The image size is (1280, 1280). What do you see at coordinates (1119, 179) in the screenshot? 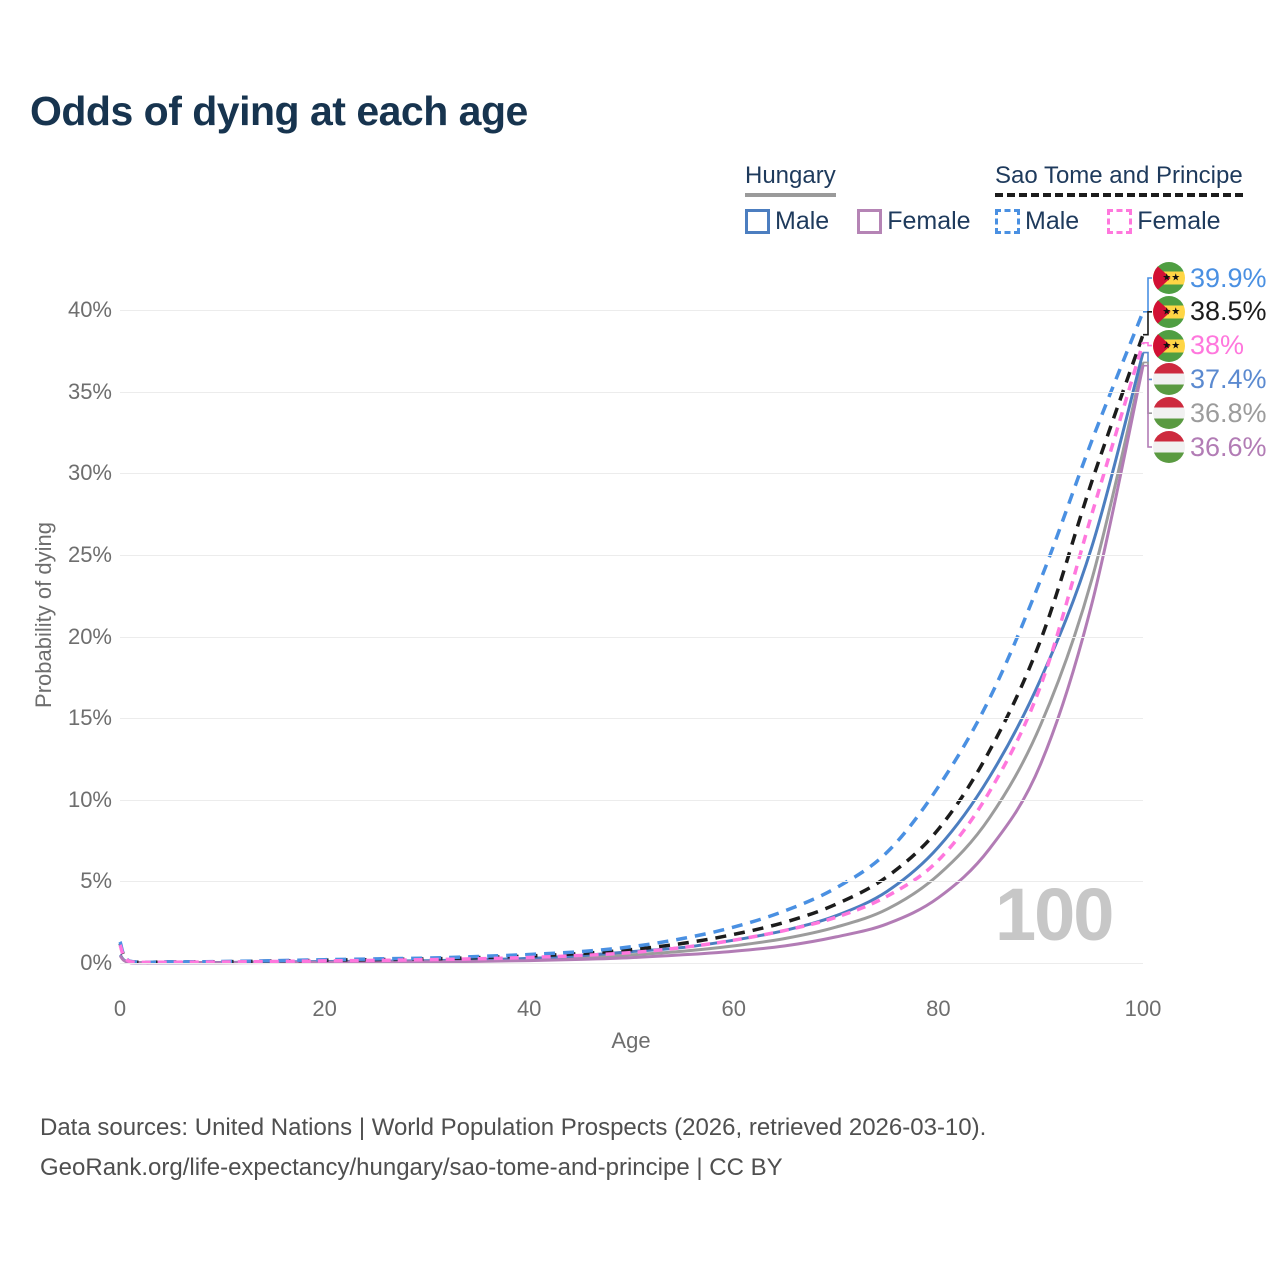
I see `legend-country-sao-tome: Sao Tome and Principe` at bounding box center [1119, 179].